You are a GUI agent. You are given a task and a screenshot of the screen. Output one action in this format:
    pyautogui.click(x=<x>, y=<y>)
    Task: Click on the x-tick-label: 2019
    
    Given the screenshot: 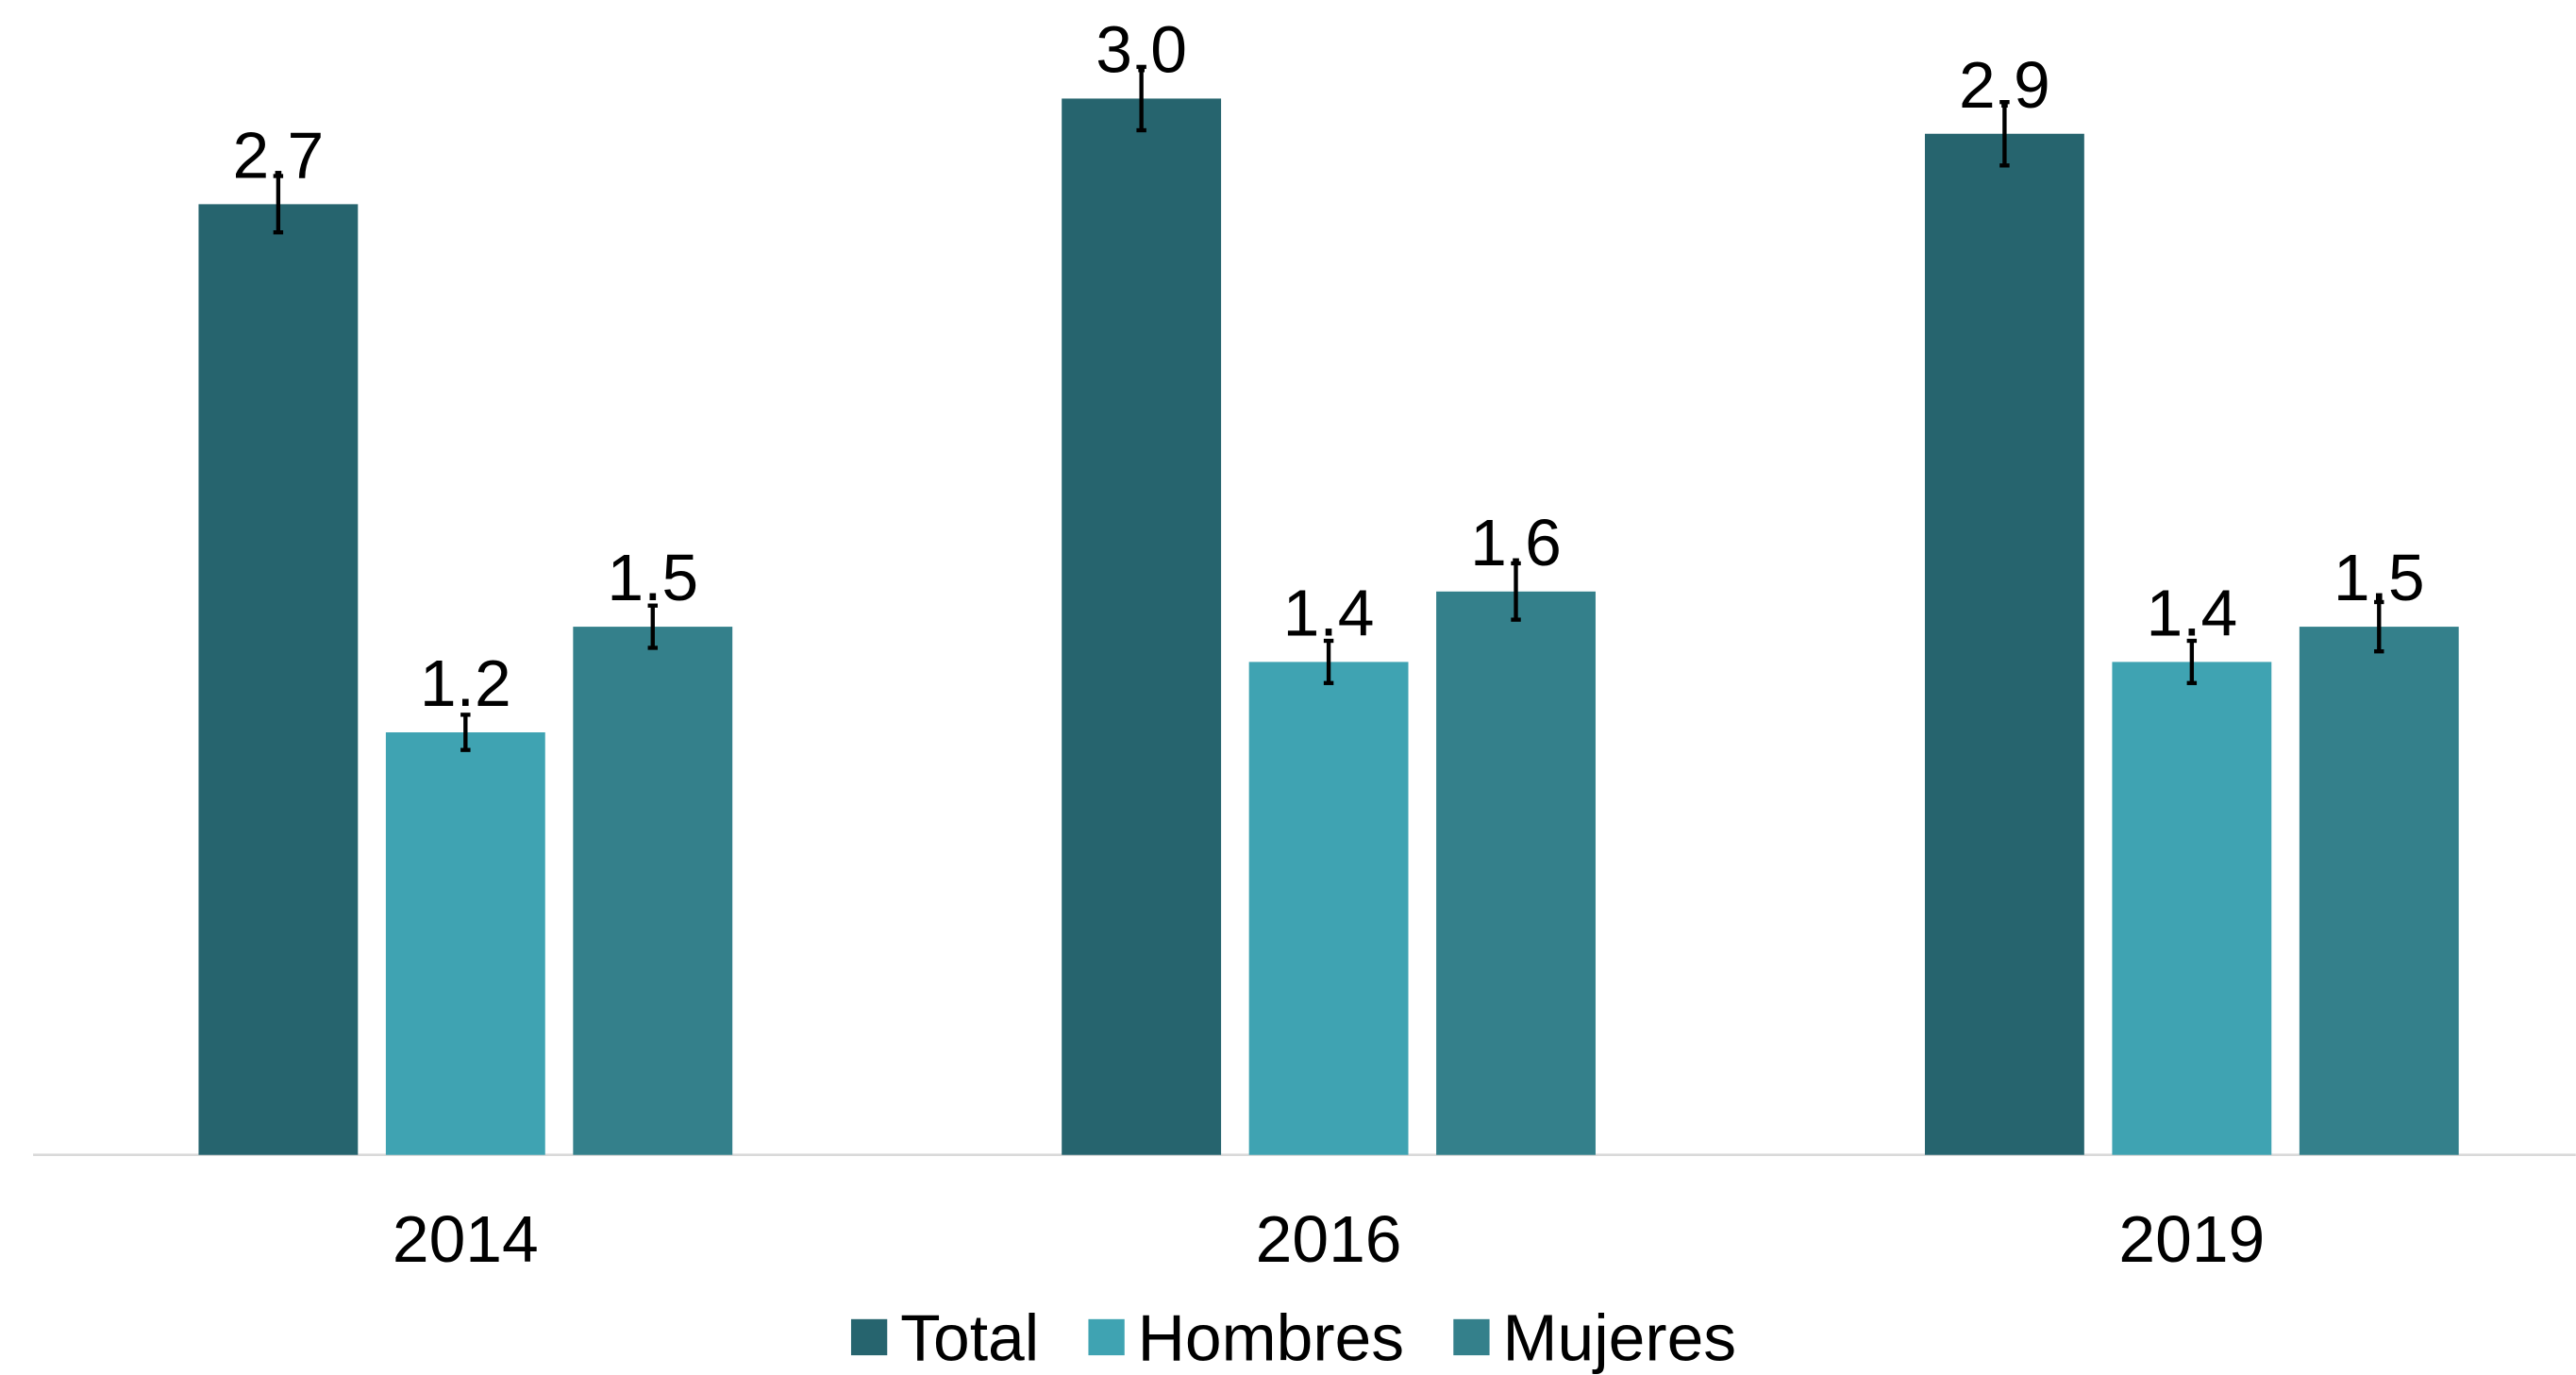 What is the action you would take?
    pyautogui.click(x=2191, y=1239)
    